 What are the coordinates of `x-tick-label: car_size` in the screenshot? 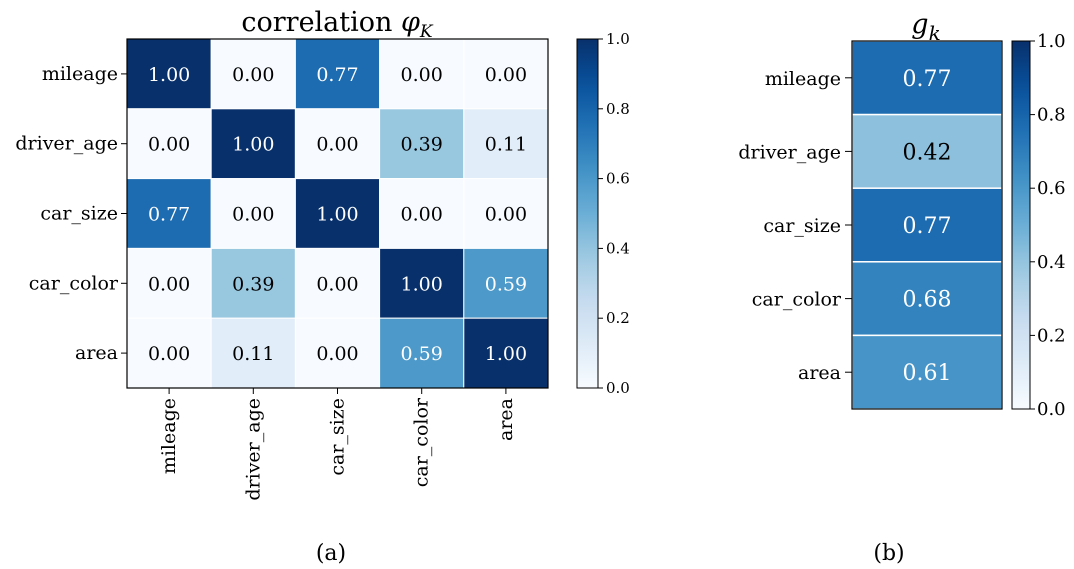 It's located at (338, 437).